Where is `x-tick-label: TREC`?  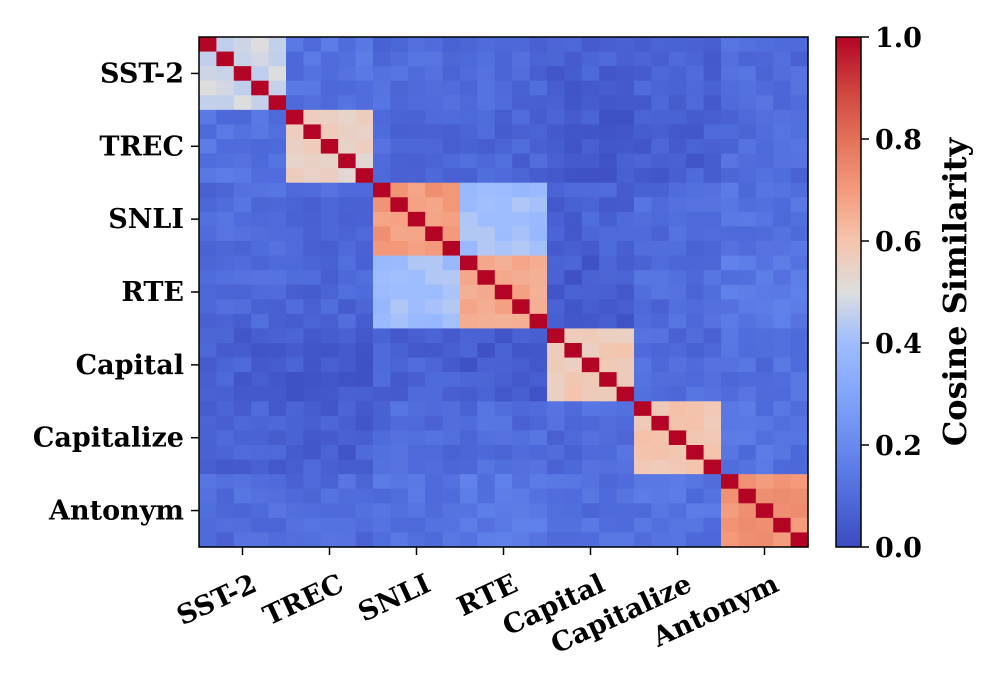
x-tick-label: TREC is located at coordinates (304, 600).